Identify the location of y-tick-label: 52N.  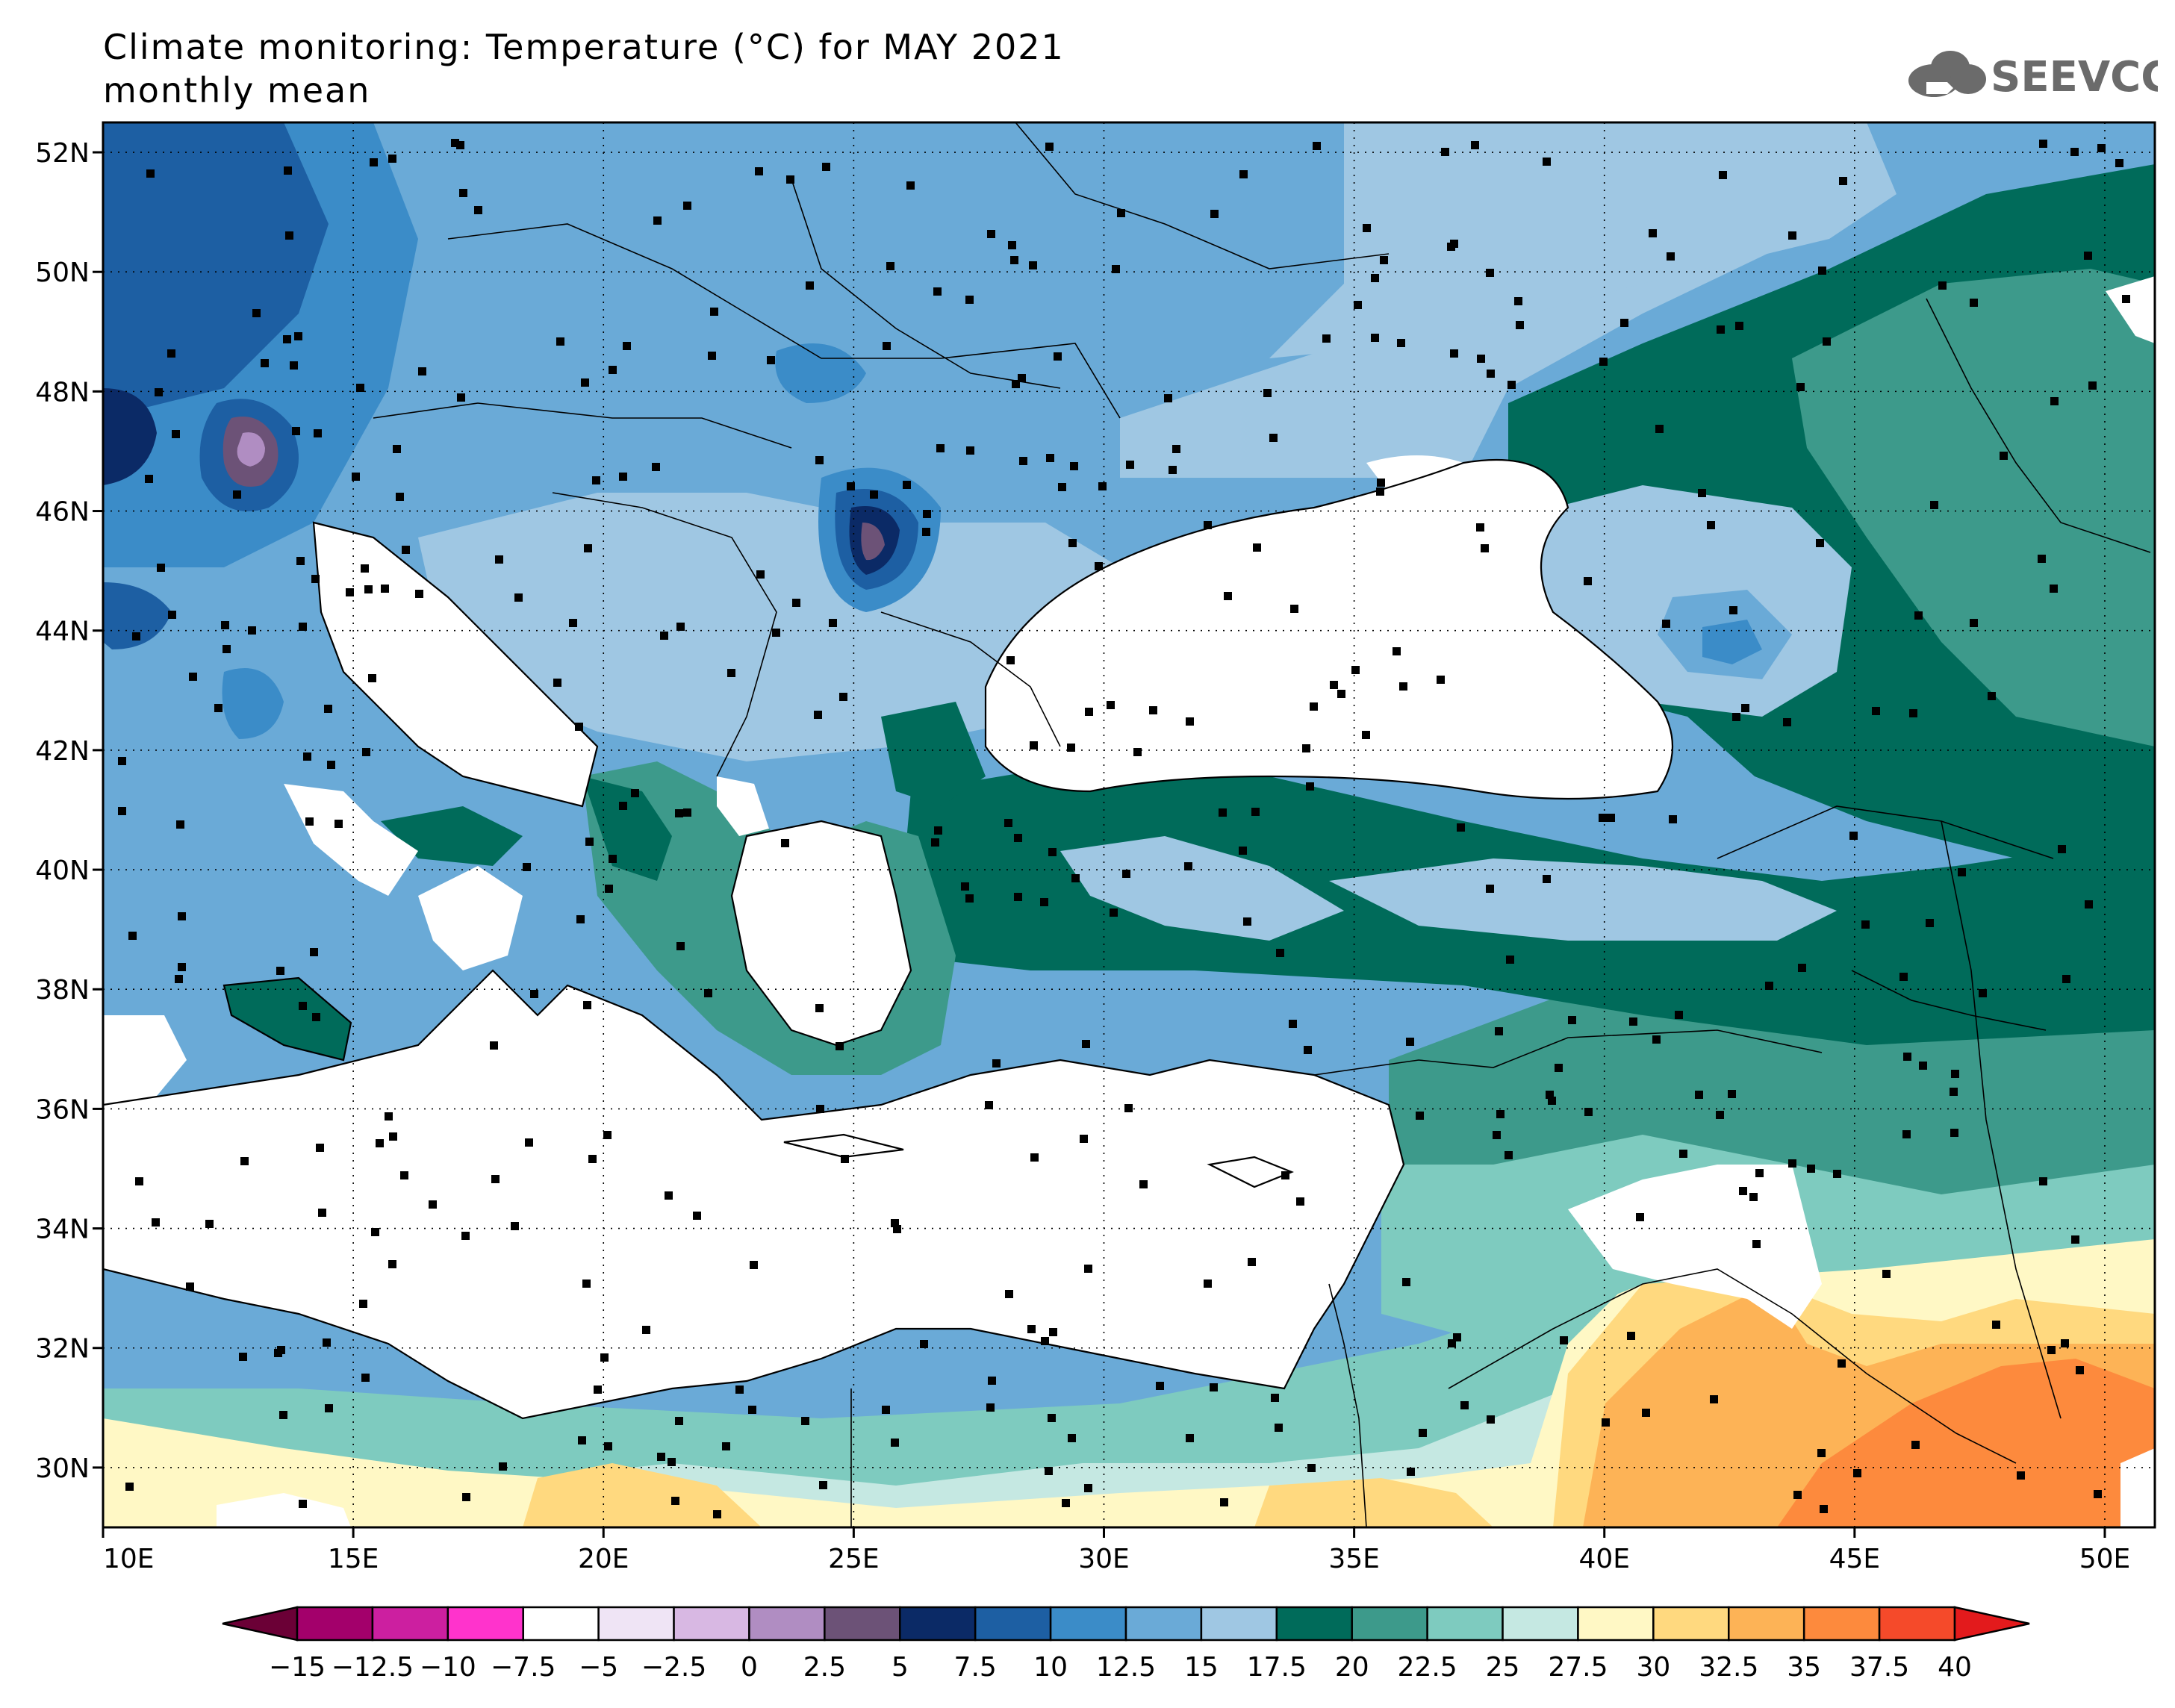
(62, 153).